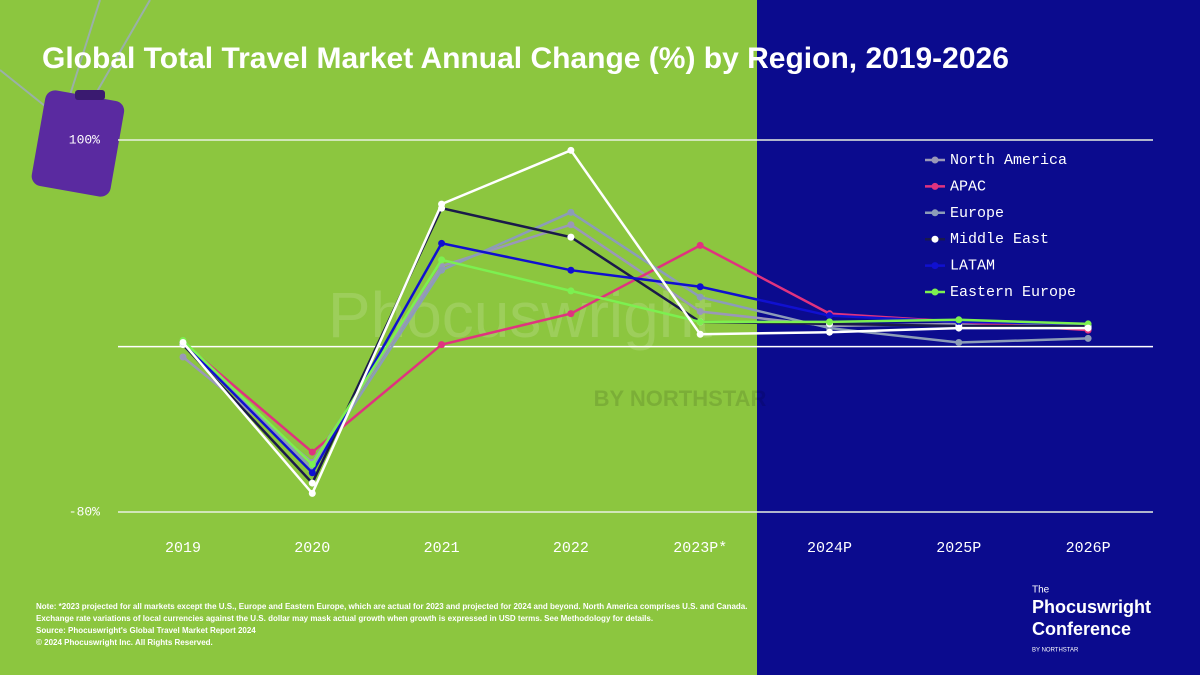 This screenshot has height=675, width=1200. Describe the element at coordinates (1041, 590) in the screenshot. I see `logo-text: The` at that location.